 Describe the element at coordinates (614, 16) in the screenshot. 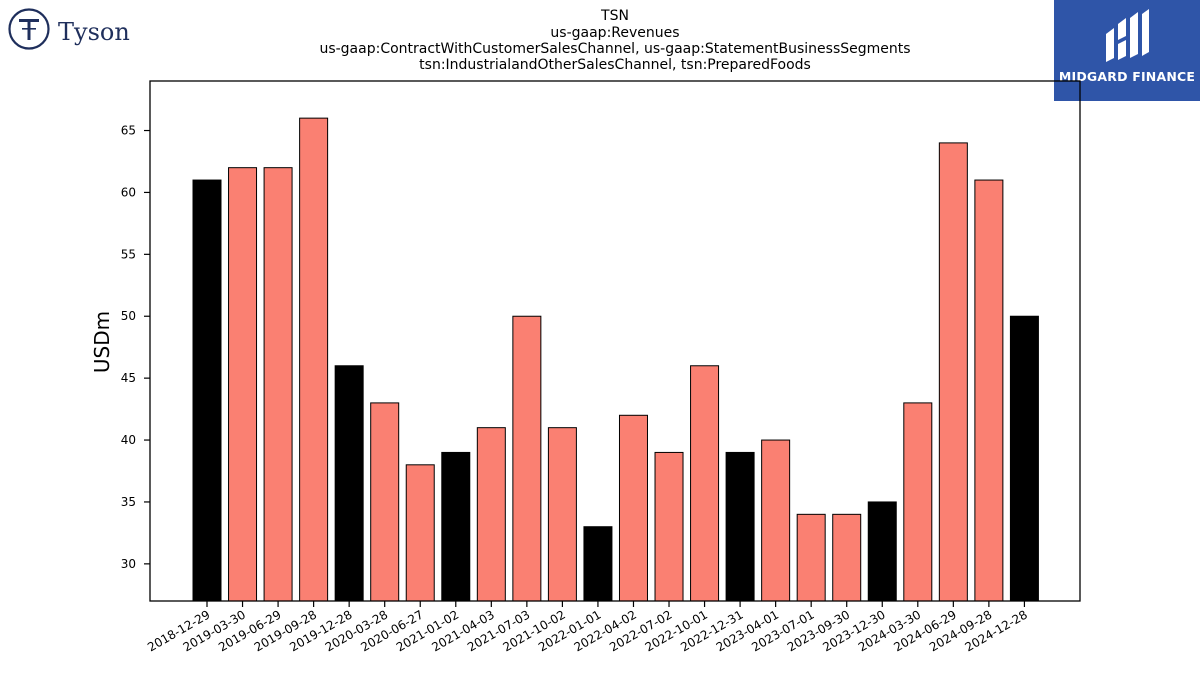

I see `chart-title-line-1: TSN` at that location.